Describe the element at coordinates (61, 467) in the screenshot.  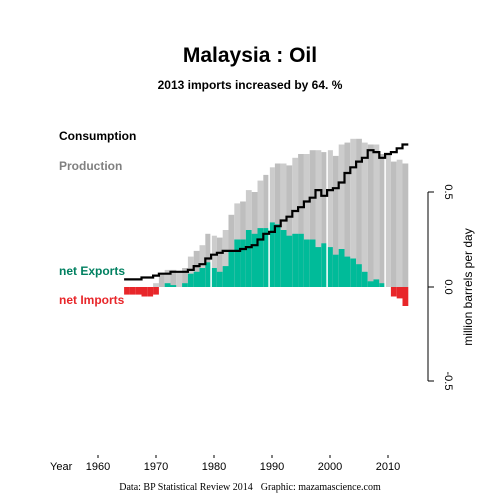
I see `x-axis-title: Year` at that location.